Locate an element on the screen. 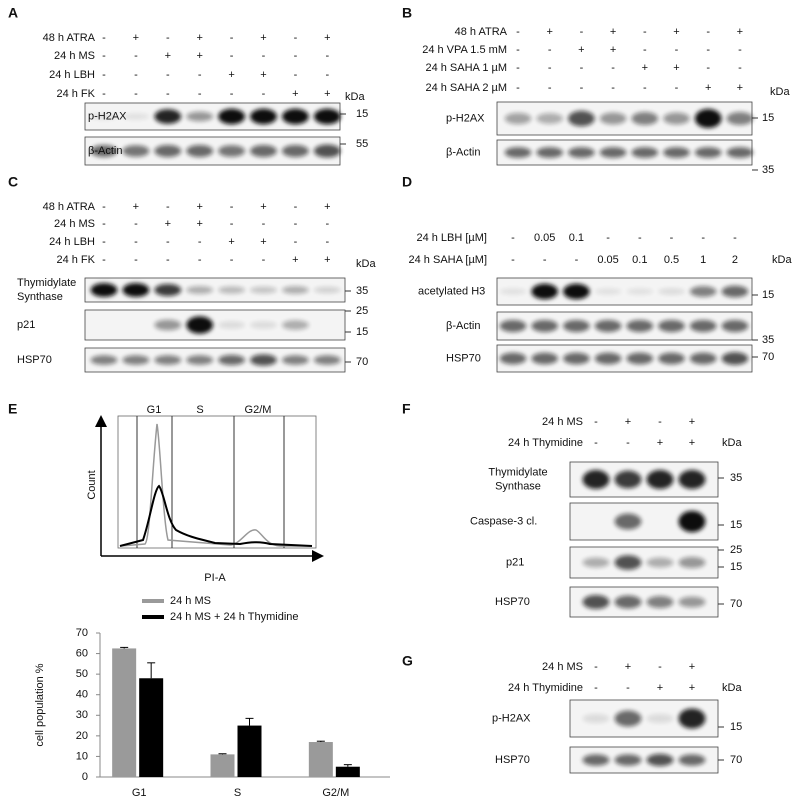  panel-letter: F is located at coordinates (406, 409).